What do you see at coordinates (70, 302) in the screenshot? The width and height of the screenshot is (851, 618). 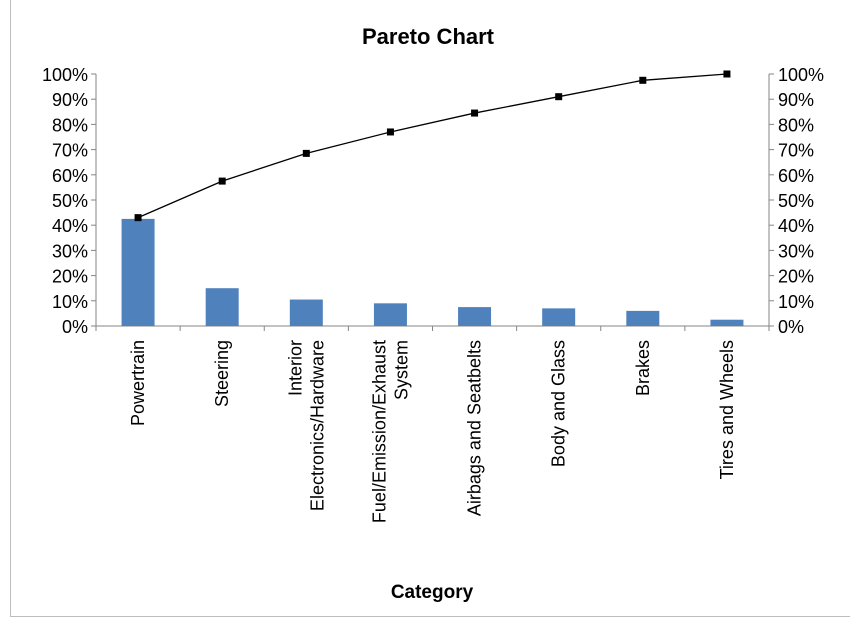 I see `left-tick-label: 10%` at bounding box center [70, 302].